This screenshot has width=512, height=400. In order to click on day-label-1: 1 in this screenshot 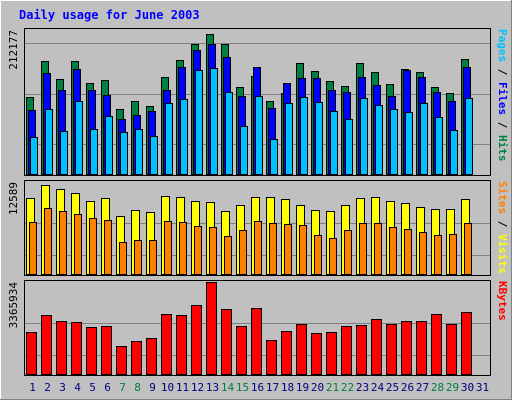, I will do `click(32, 387)`.